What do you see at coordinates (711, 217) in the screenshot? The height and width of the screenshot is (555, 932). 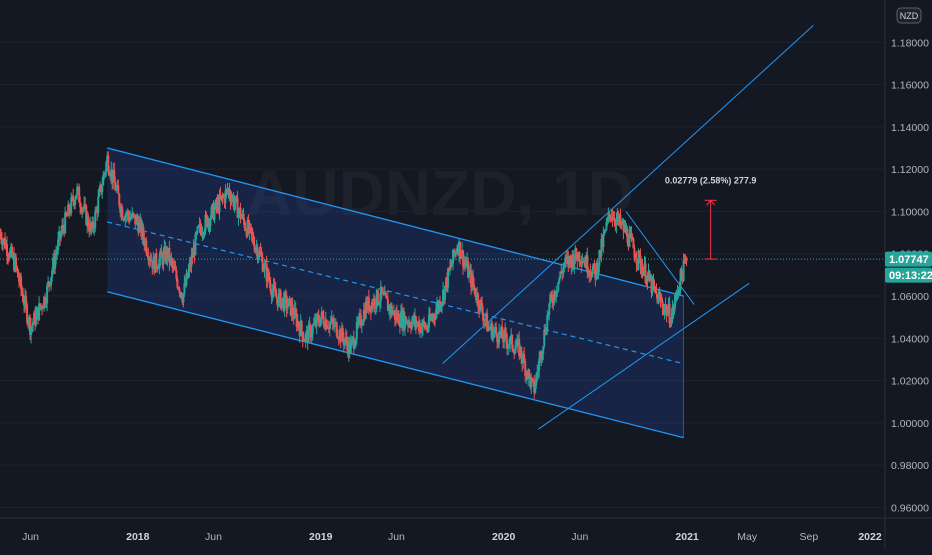 I see `price-range-tool: 0.02779 (2.58%) 277.9` at bounding box center [711, 217].